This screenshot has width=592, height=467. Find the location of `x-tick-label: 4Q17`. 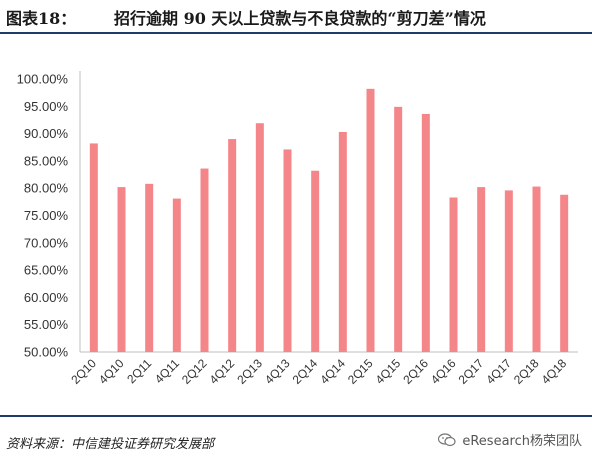

x-tick-label: 4Q17 is located at coordinates (498, 371).